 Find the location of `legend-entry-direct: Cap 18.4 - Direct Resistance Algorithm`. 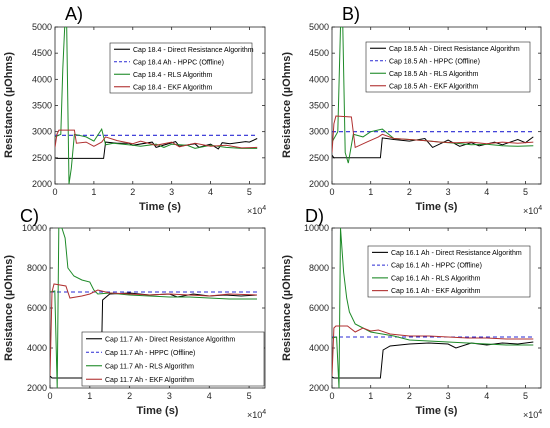

legend-entry-direct: Cap 18.4 - Direct Resistance Algorithm is located at coordinates (193, 50).